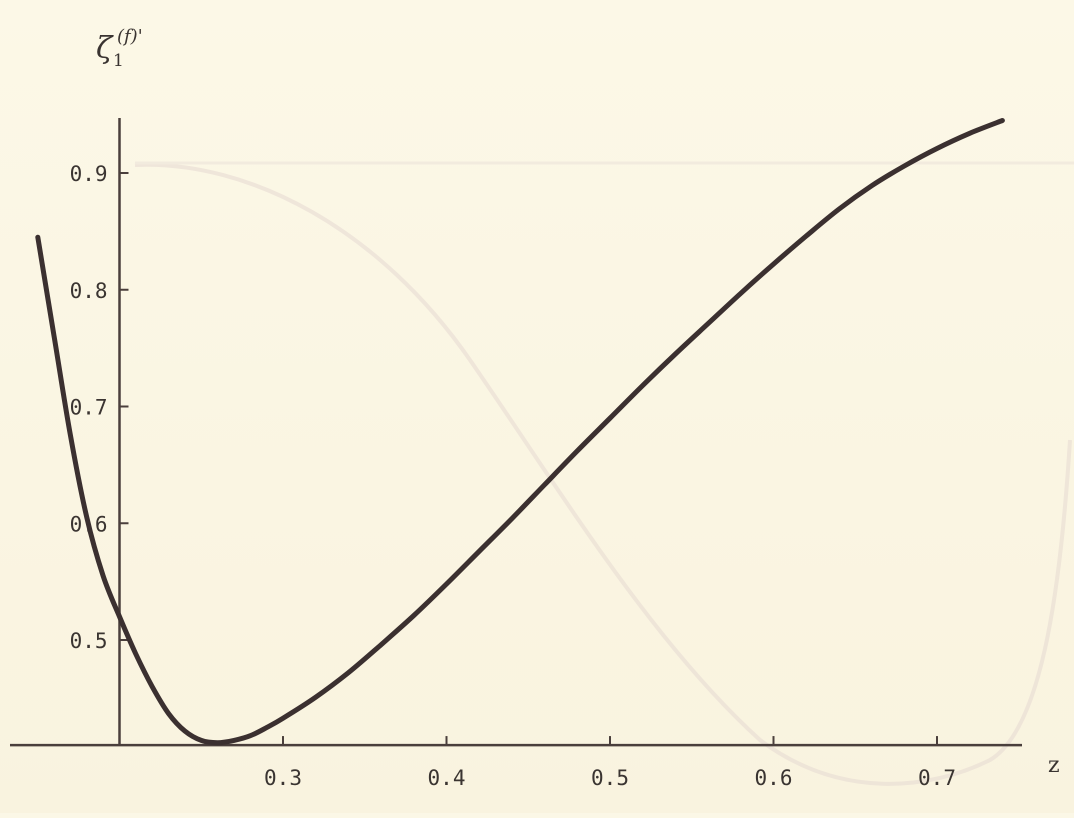  Describe the element at coordinates (283, 778) in the screenshot. I see `x-tick-label: 0.3` at that location.